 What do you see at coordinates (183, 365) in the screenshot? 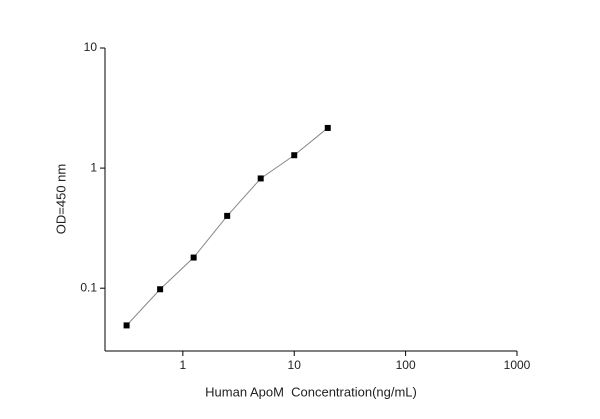
I see `x-tick-label: 1` at bounding box center [183, 365].